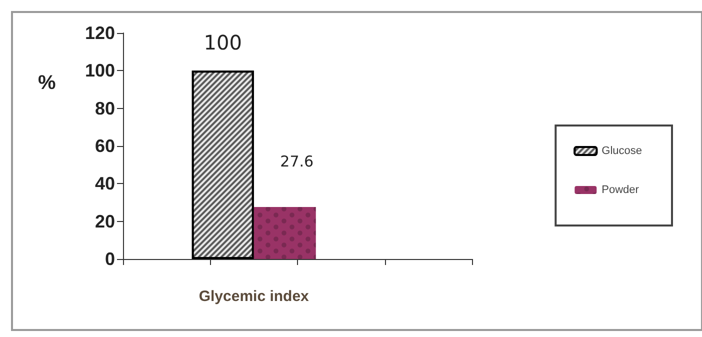 This screenshot has height=337, width=702. I want to click on data-label: 100, so click(223, 42).